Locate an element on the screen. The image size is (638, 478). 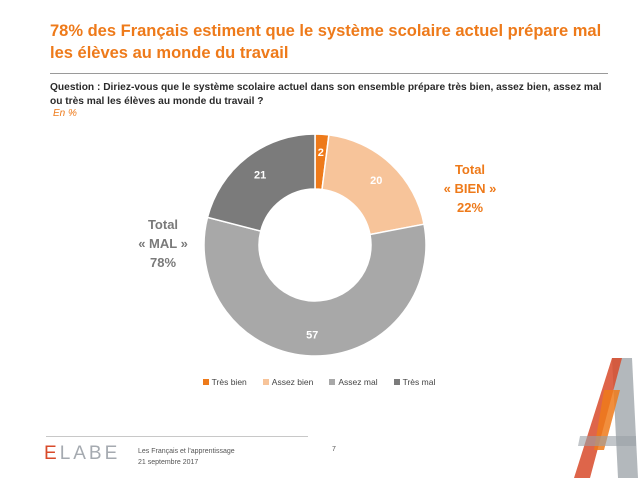
donut-value-label: 21 is located at coordinates (260, 175).